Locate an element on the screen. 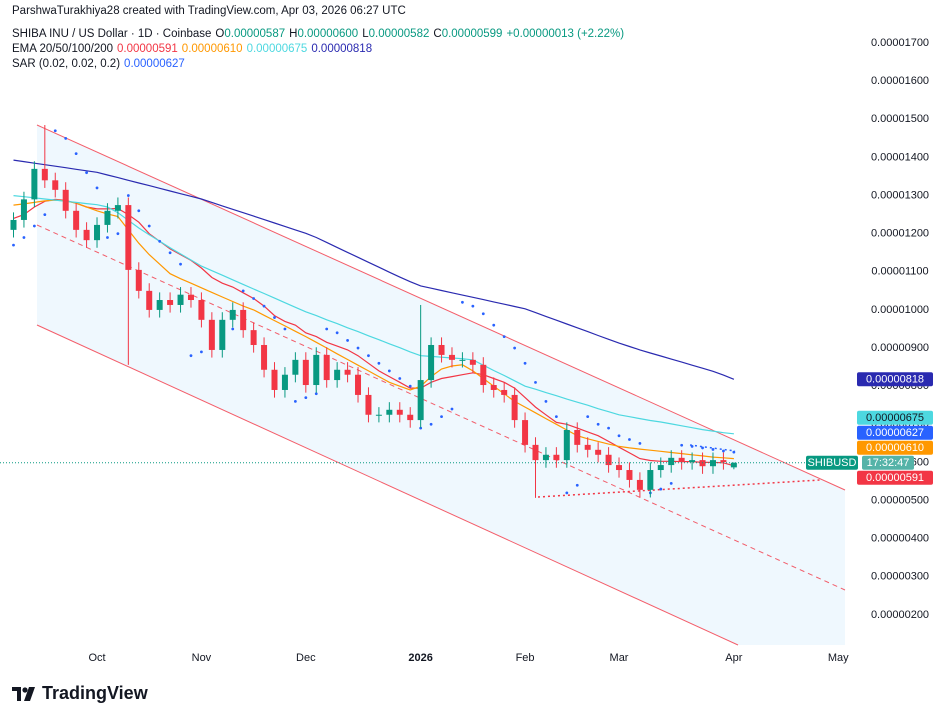  y-tick-label: 0.00001400 is located at coordinates (900, 157).